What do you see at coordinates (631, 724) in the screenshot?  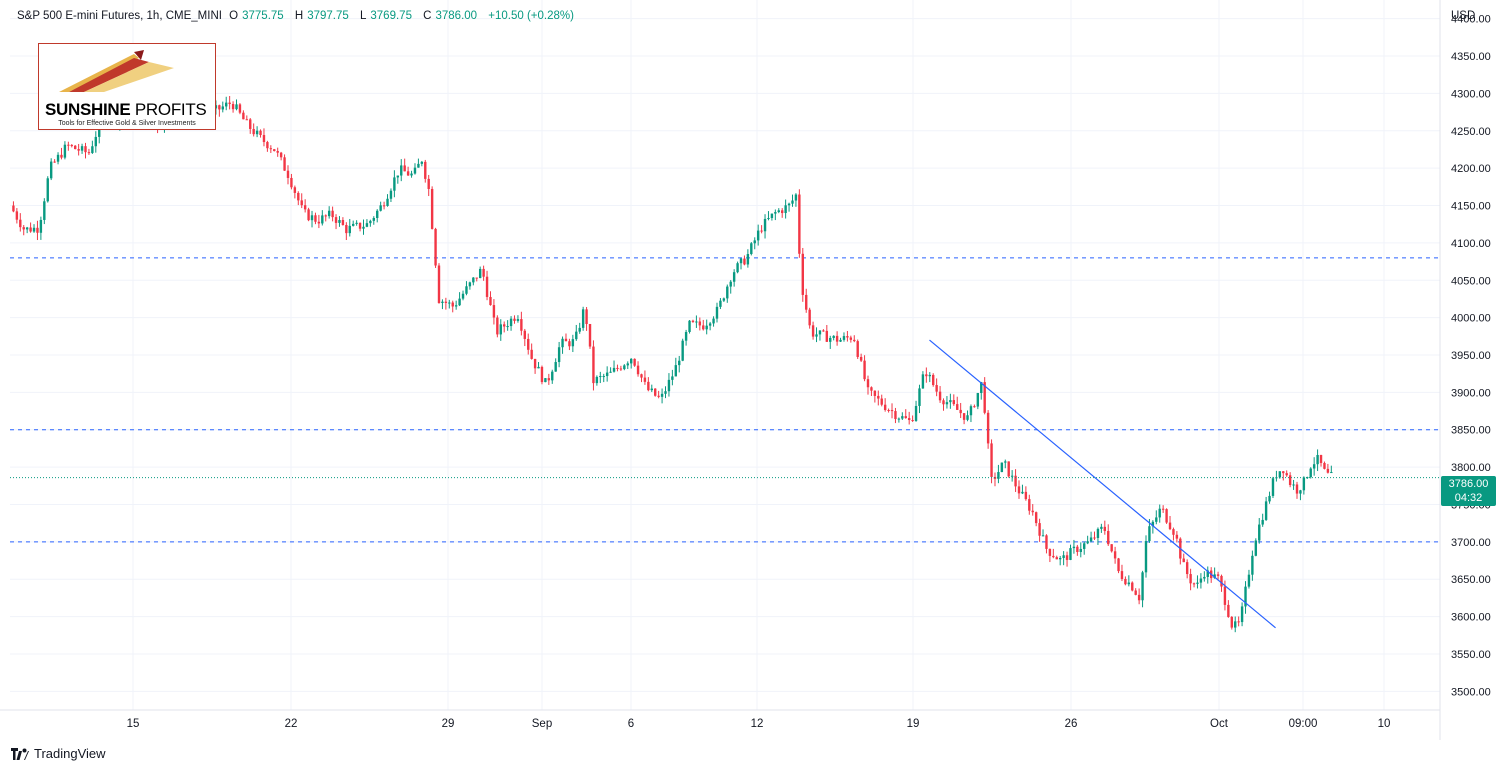 I see `x-tick-label: 6` at bounding box center [631, 724].